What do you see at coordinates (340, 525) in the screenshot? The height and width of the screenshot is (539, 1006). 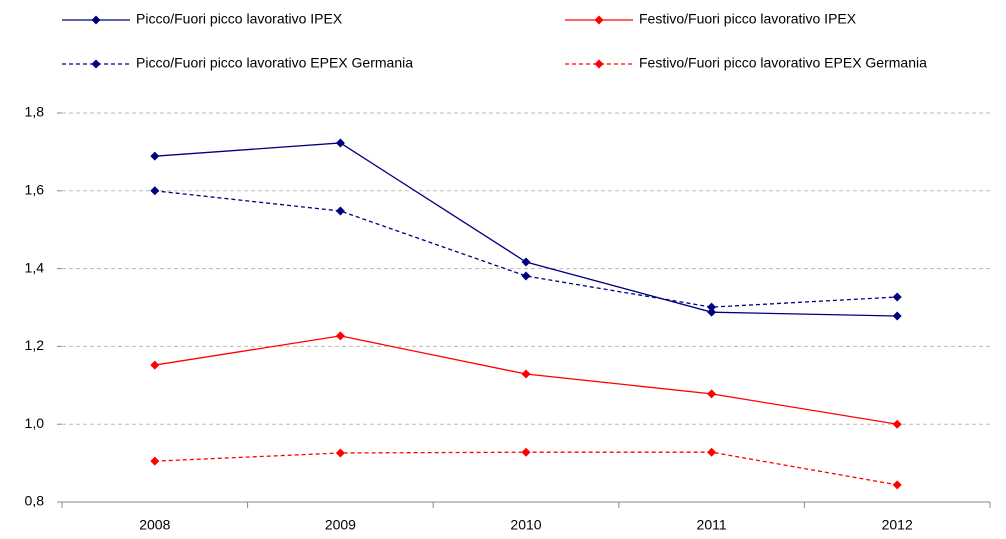 I see `x-tick-label: 2009` at bounding box center [340, 525].